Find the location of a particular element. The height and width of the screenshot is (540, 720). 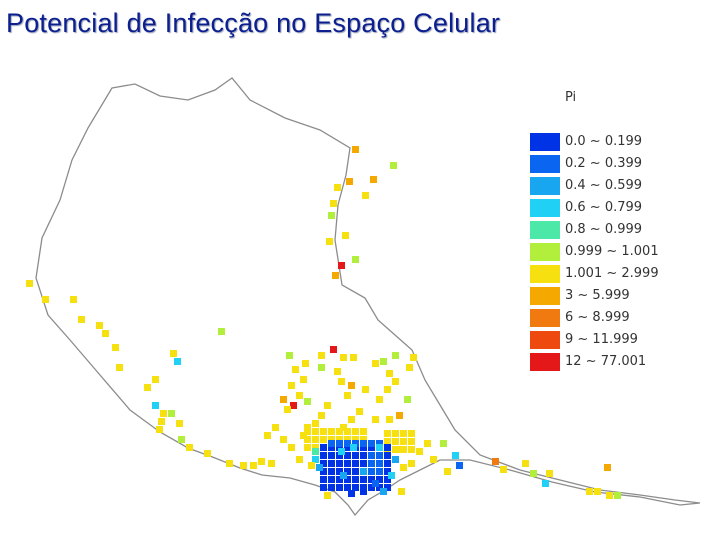

legend-label: 0.8 ~ 0.999 is located at coordinates (604, 229).